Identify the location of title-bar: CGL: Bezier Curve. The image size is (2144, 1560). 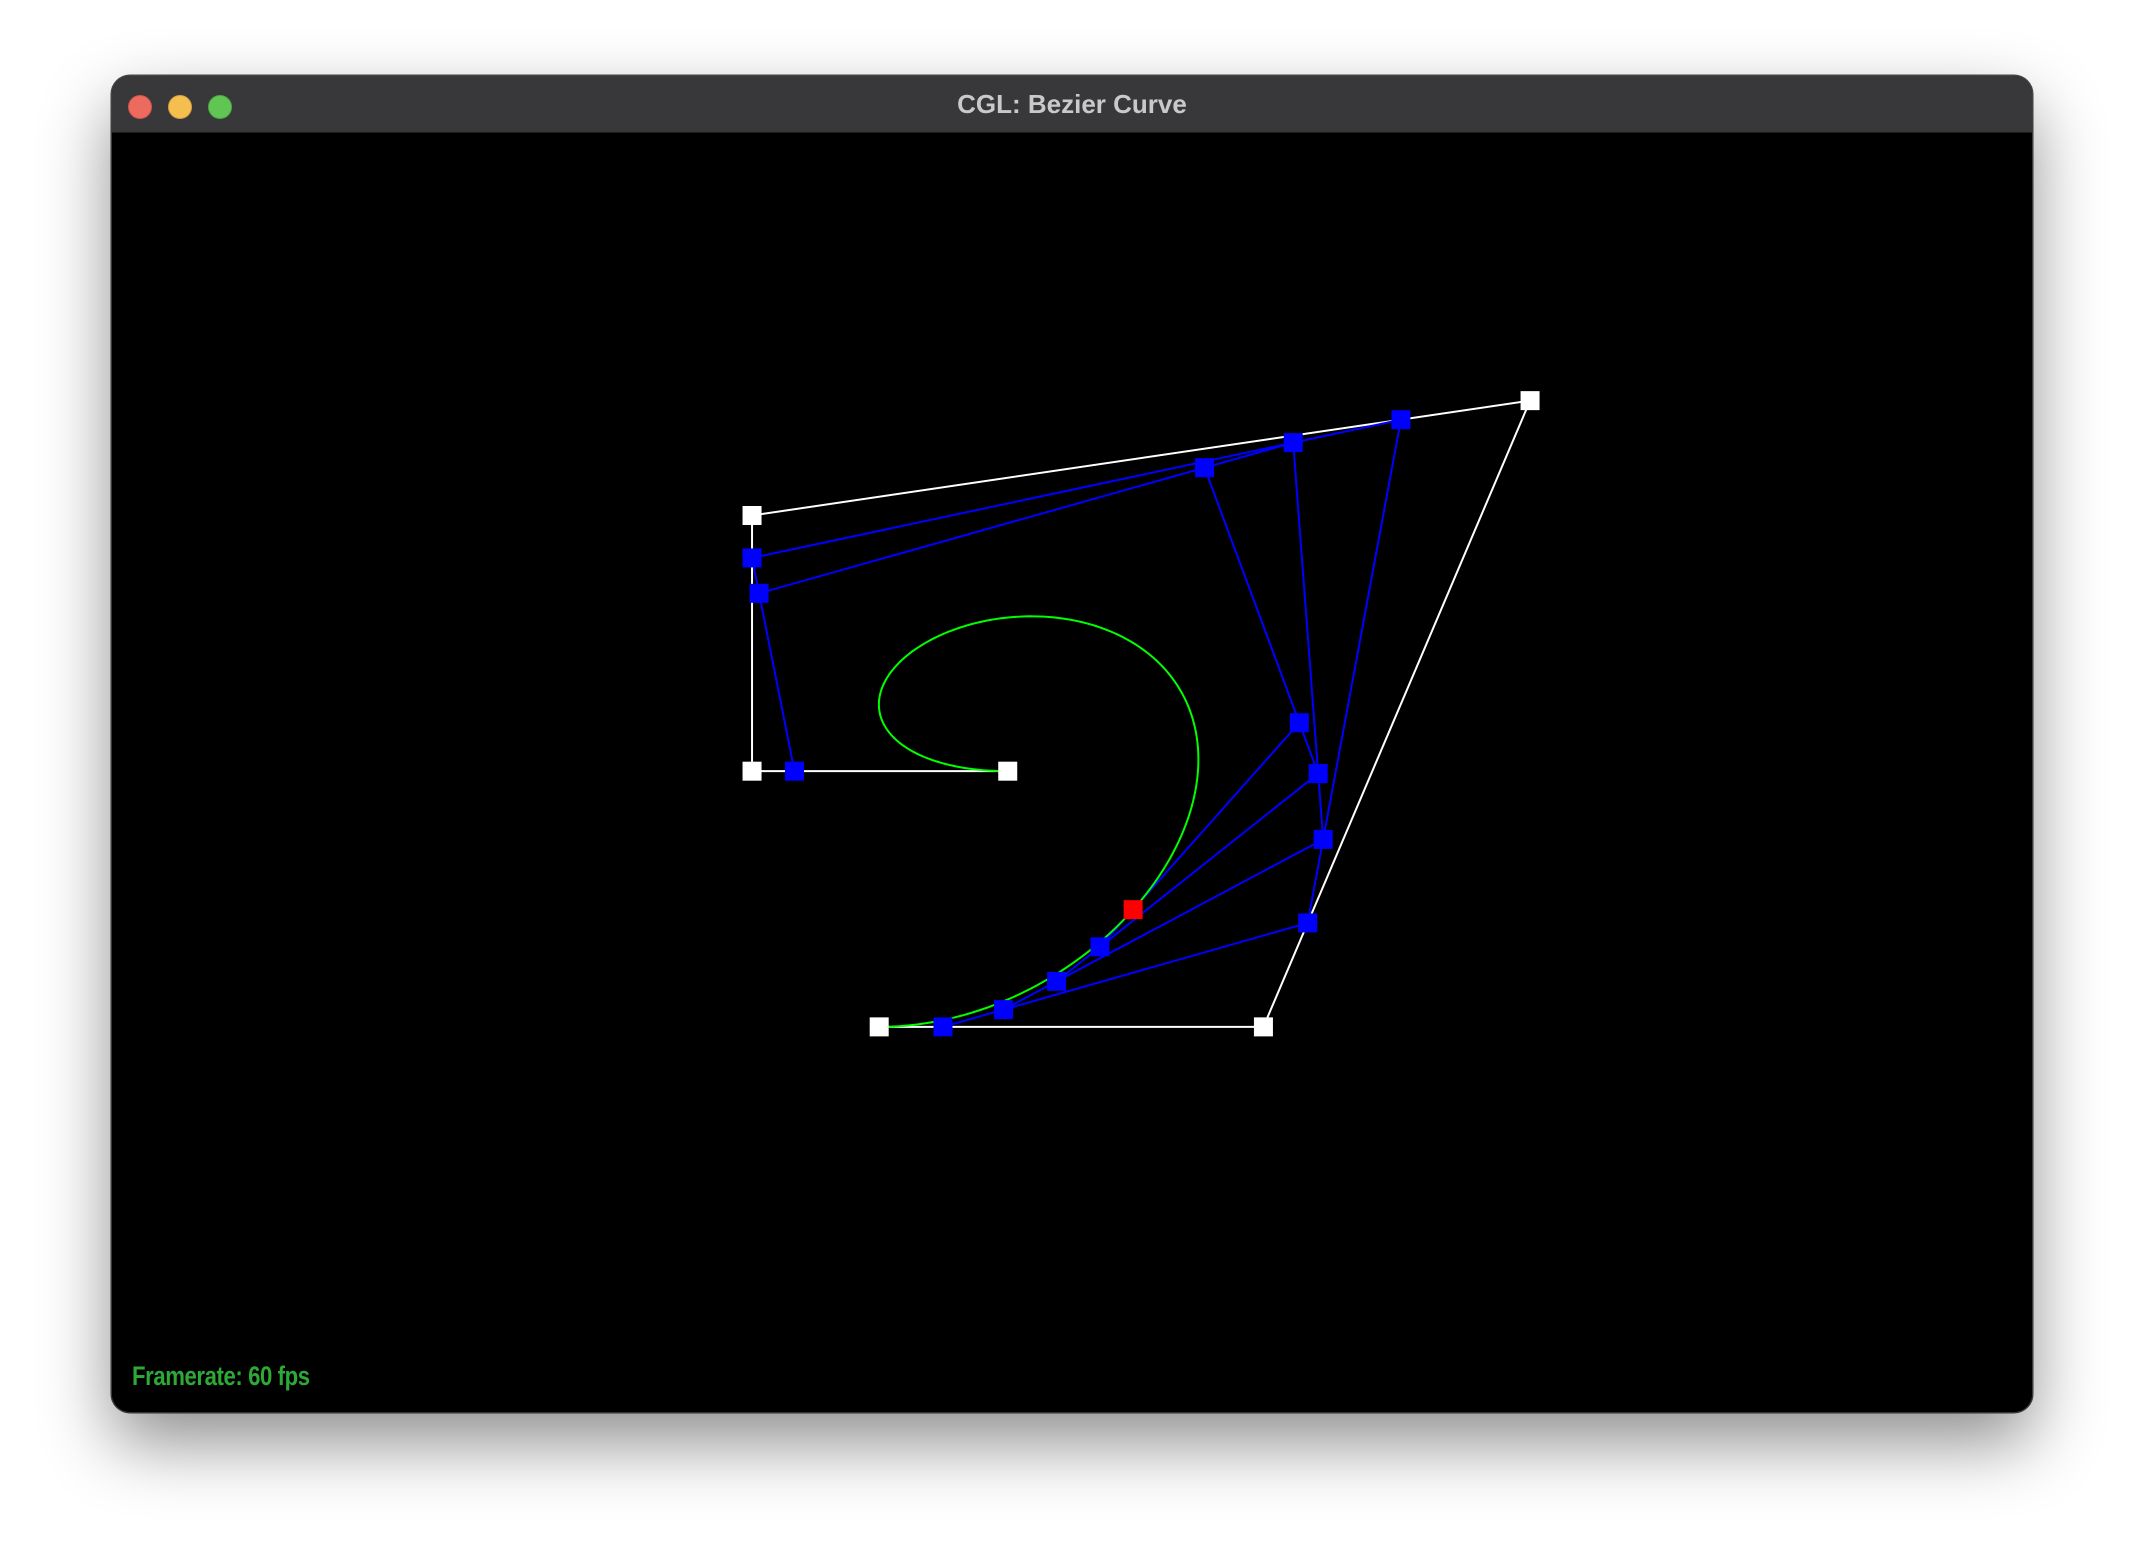
(1072, 104).